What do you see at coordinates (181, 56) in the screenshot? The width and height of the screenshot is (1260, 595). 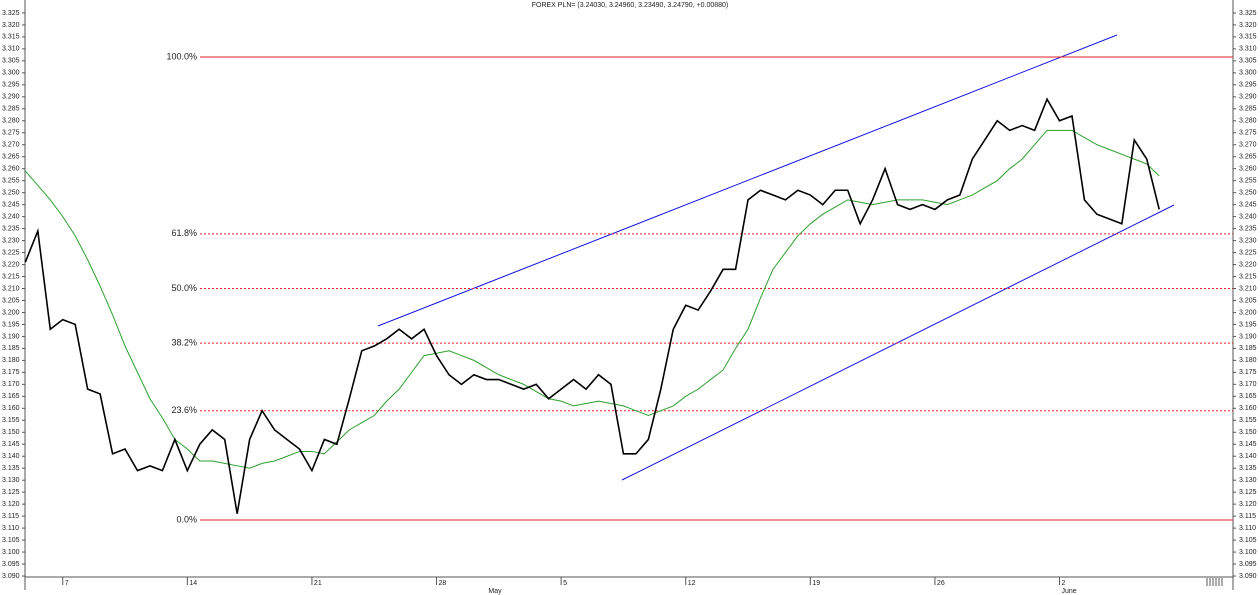 I see `fib-label: 100.0%` at bounding box center [181, 56].